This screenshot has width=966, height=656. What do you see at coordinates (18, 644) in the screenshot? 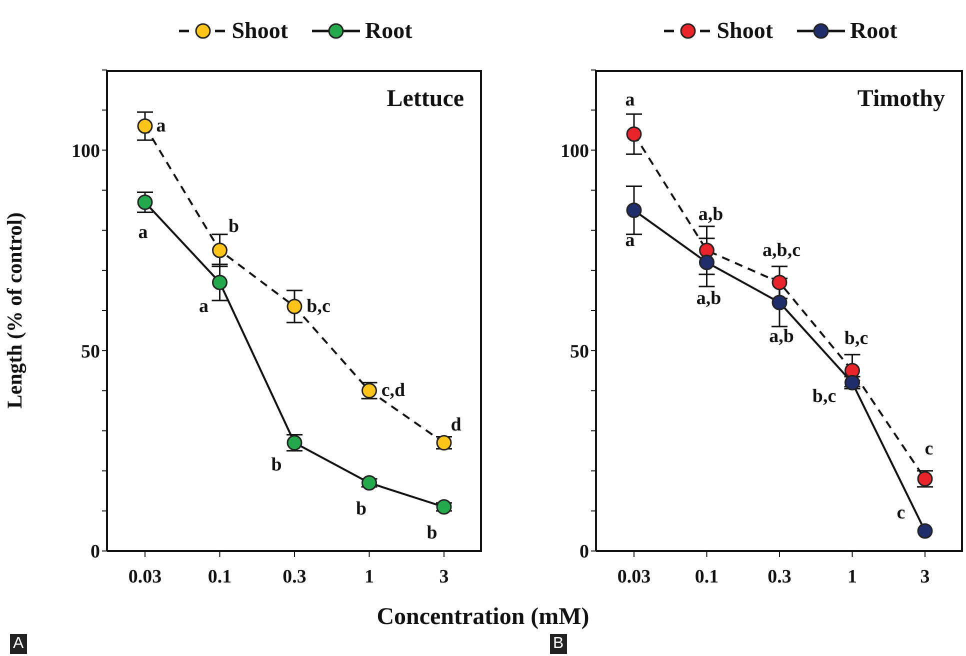
I see `text: A` at bounding box center [18, 644].